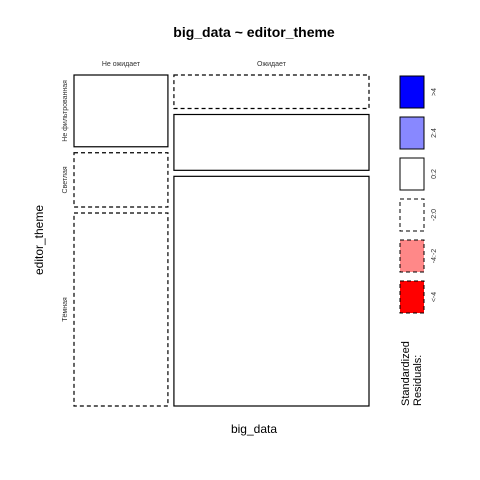 This screenshot has width=480, height=480. What do you see at coordinates (65, 179) in the screenshot?
I see `y-category-label-1: Светлая` at bounding box center [65, 179].